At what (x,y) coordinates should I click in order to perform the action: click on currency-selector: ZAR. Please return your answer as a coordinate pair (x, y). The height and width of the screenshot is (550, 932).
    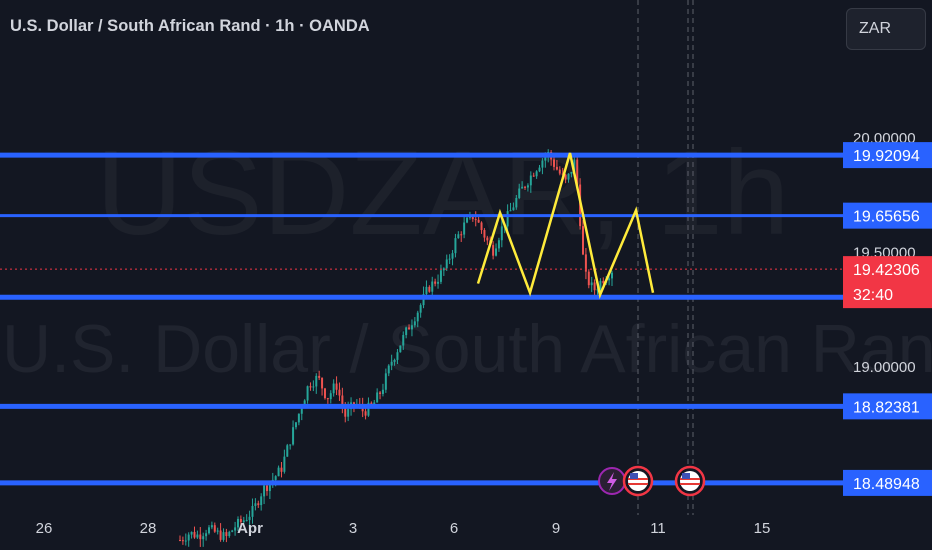
    Looking at the image, I should click on (886, 29).